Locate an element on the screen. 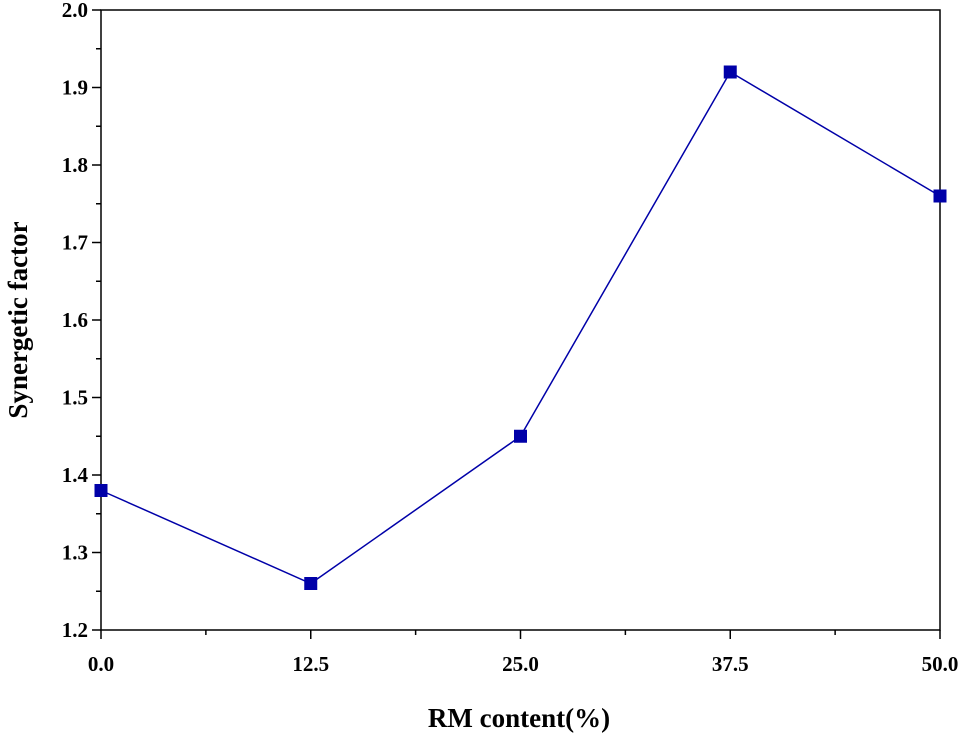 The height and width of the screenshot is (733, 963). x-tick-label: 50.0 is located at coordinates (940, 664).